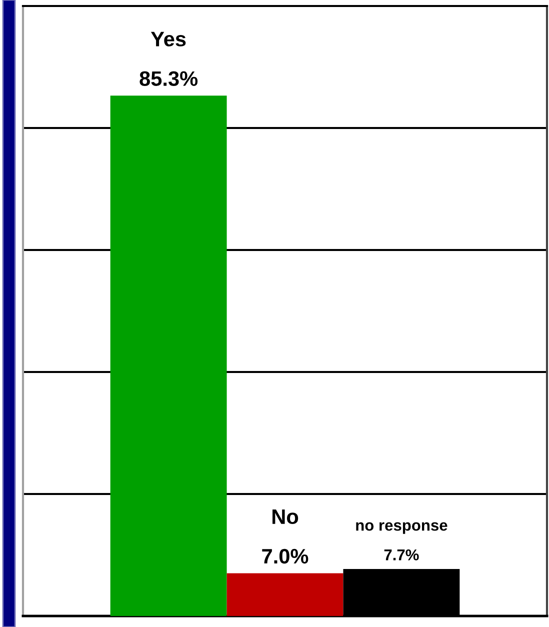 The width and height of the screenshot is (549, 627). Describe the element at coordinates (285, 556) in the screenshot. I see `data-label: 7.0%` at that location.